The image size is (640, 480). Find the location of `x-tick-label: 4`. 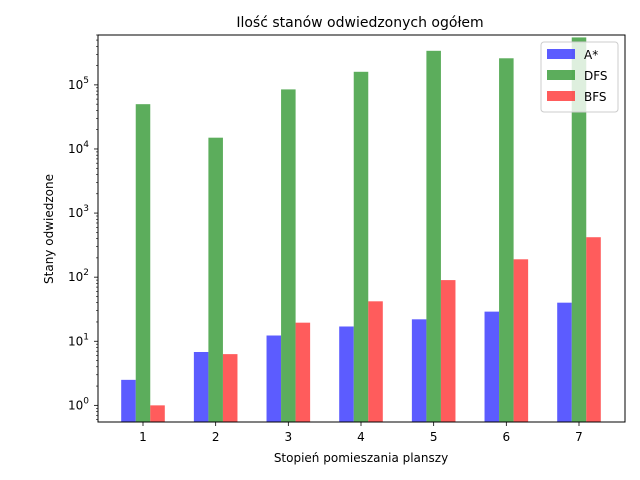

x-tick-label: 4 is located at coordinates (361, 437).